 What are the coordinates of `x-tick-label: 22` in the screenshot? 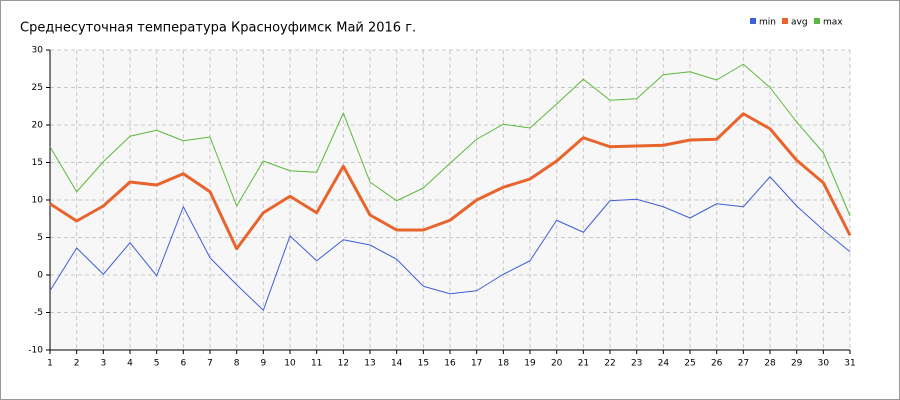 It's located at (609, 364).